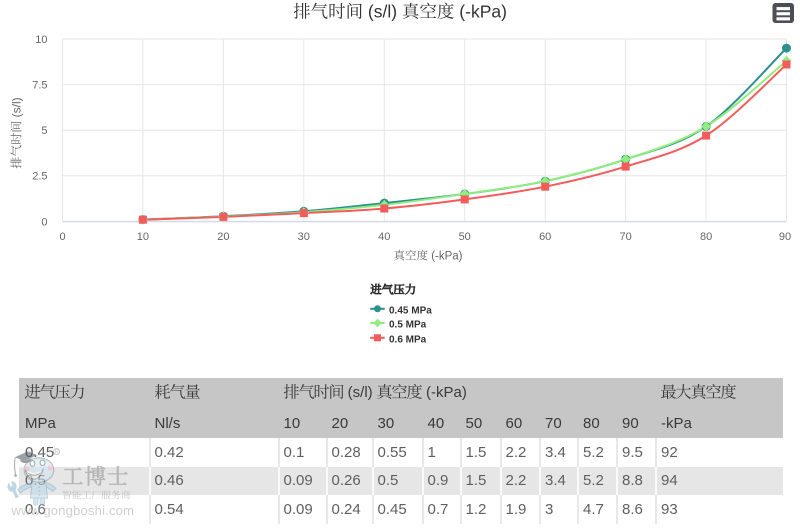 This screenshot has width=800, height=532. What do you see at coordinates (73, 510) in the screenshot?
I see `svg-text: www.gongboshi.com` at bounding box center [73, 510].